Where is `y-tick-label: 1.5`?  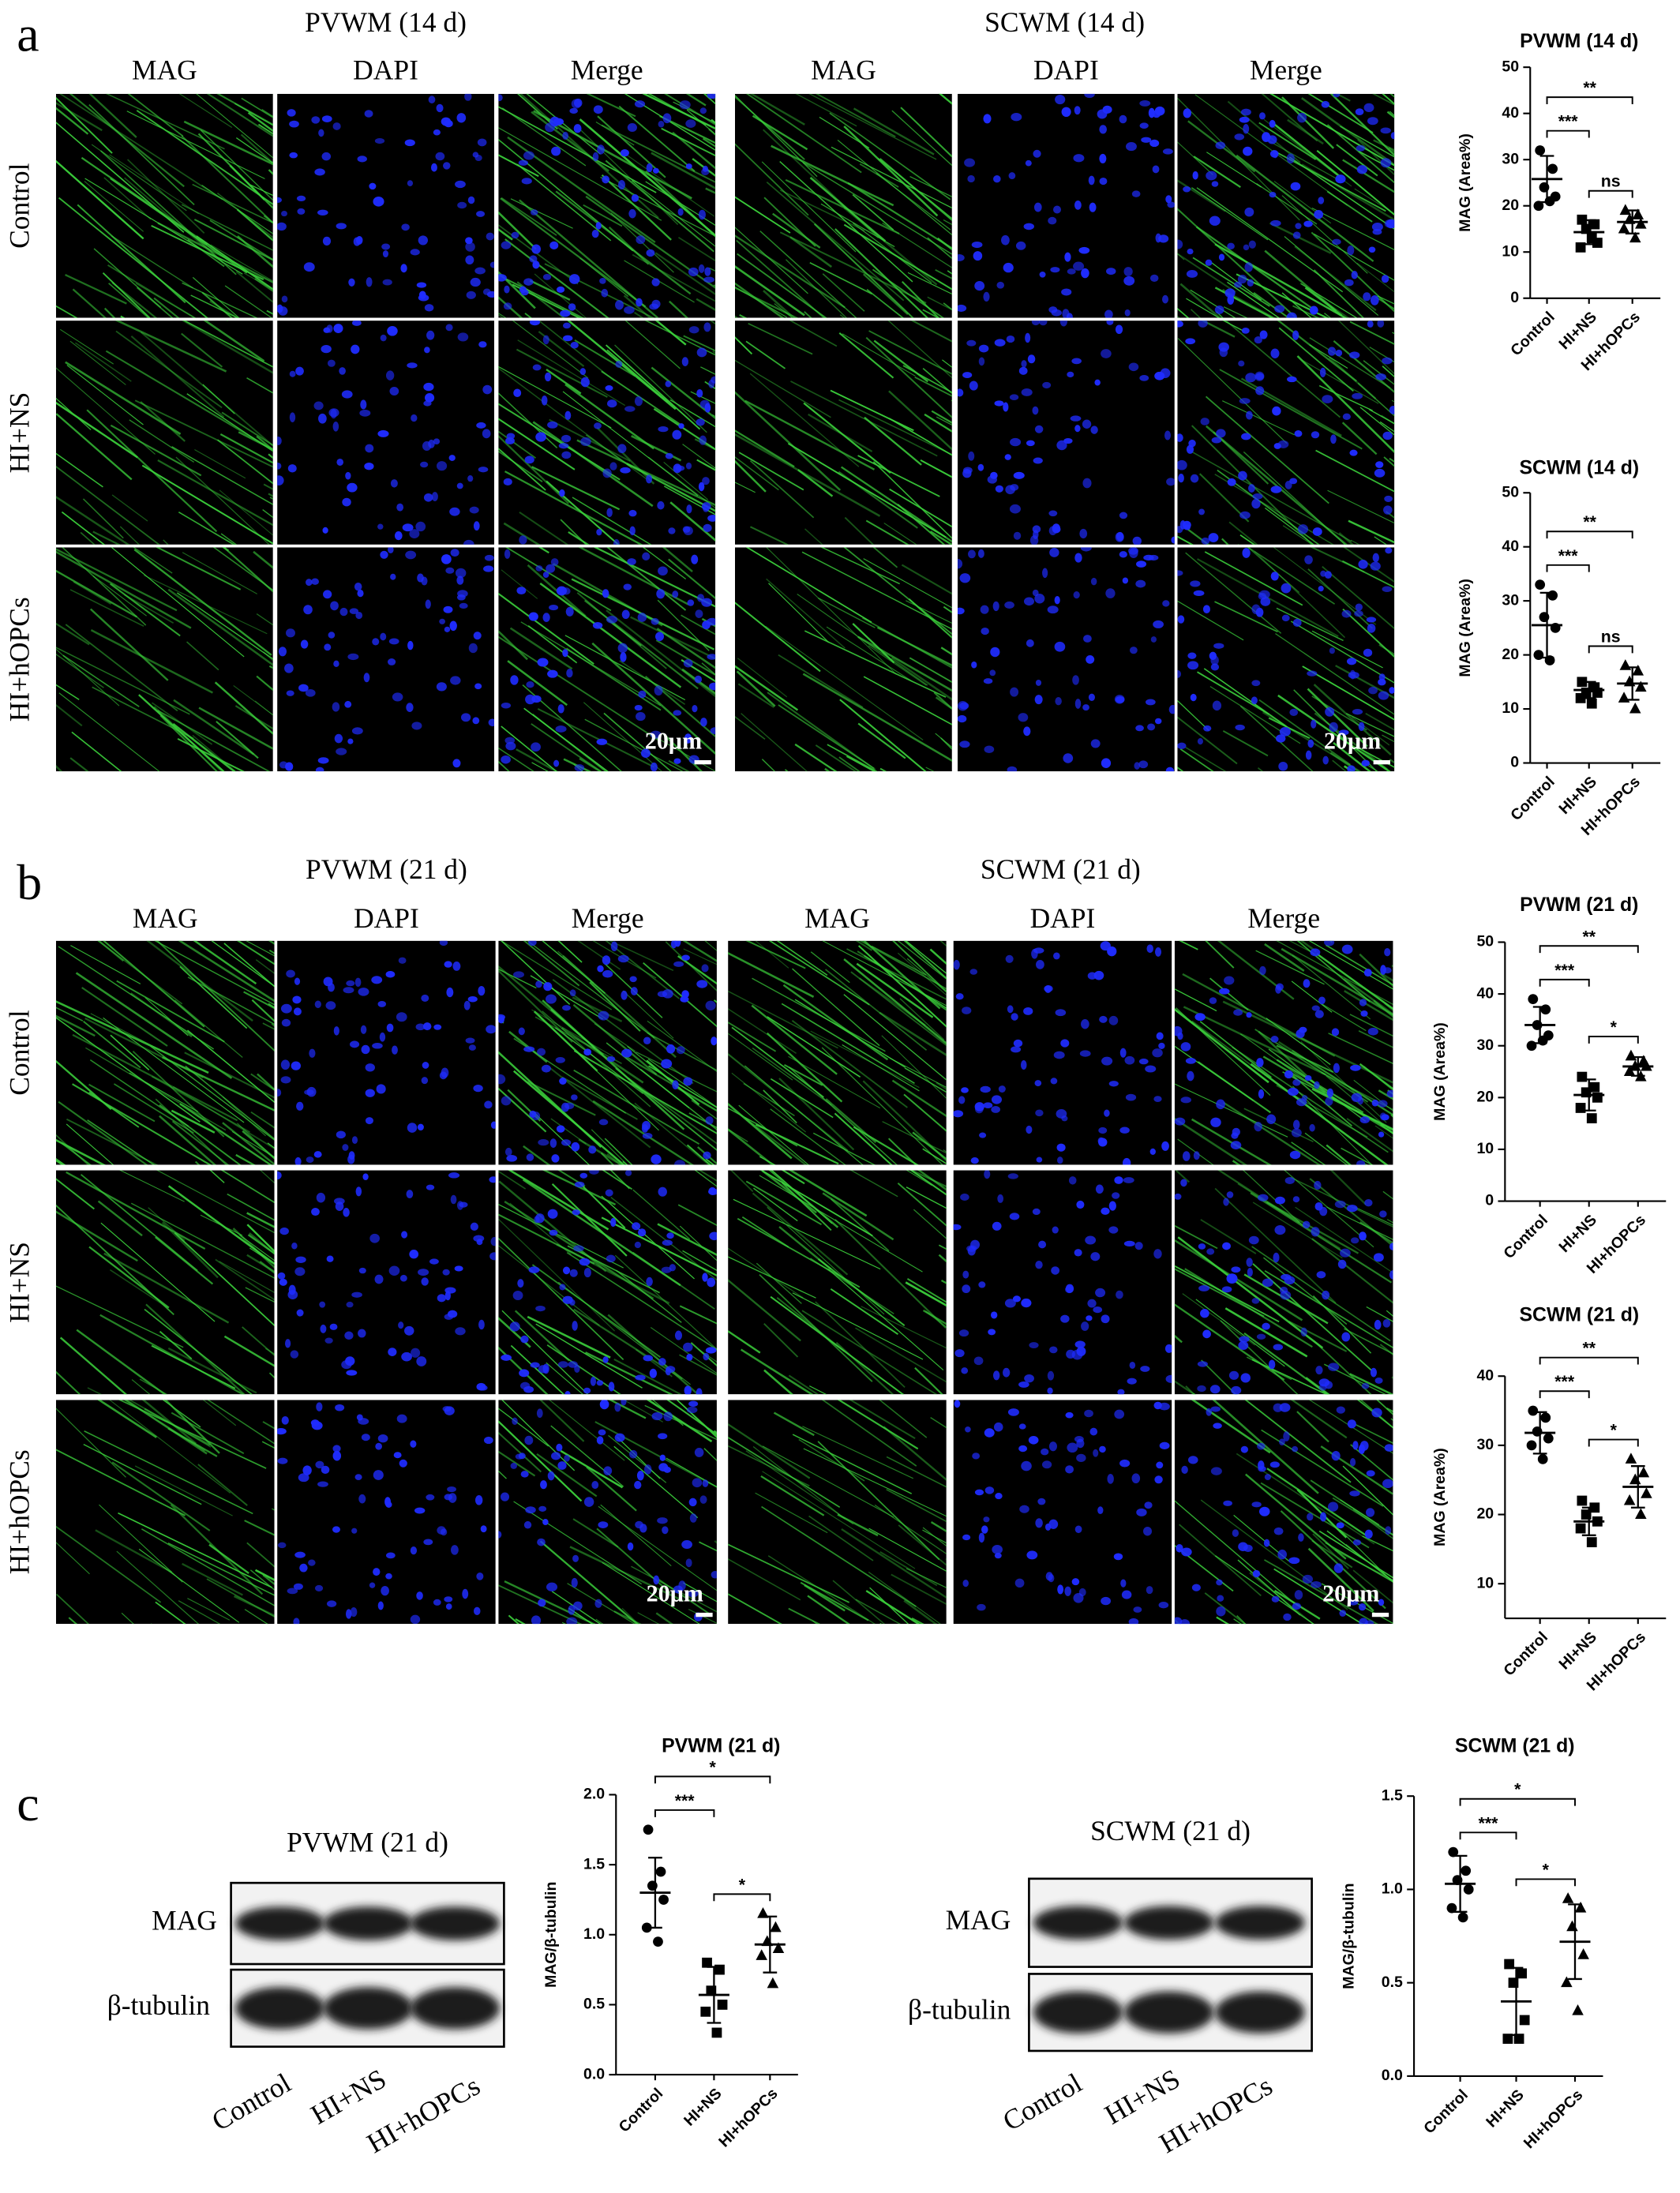 y-tick-label: 1.5 is located at coordinates (594, 1863).